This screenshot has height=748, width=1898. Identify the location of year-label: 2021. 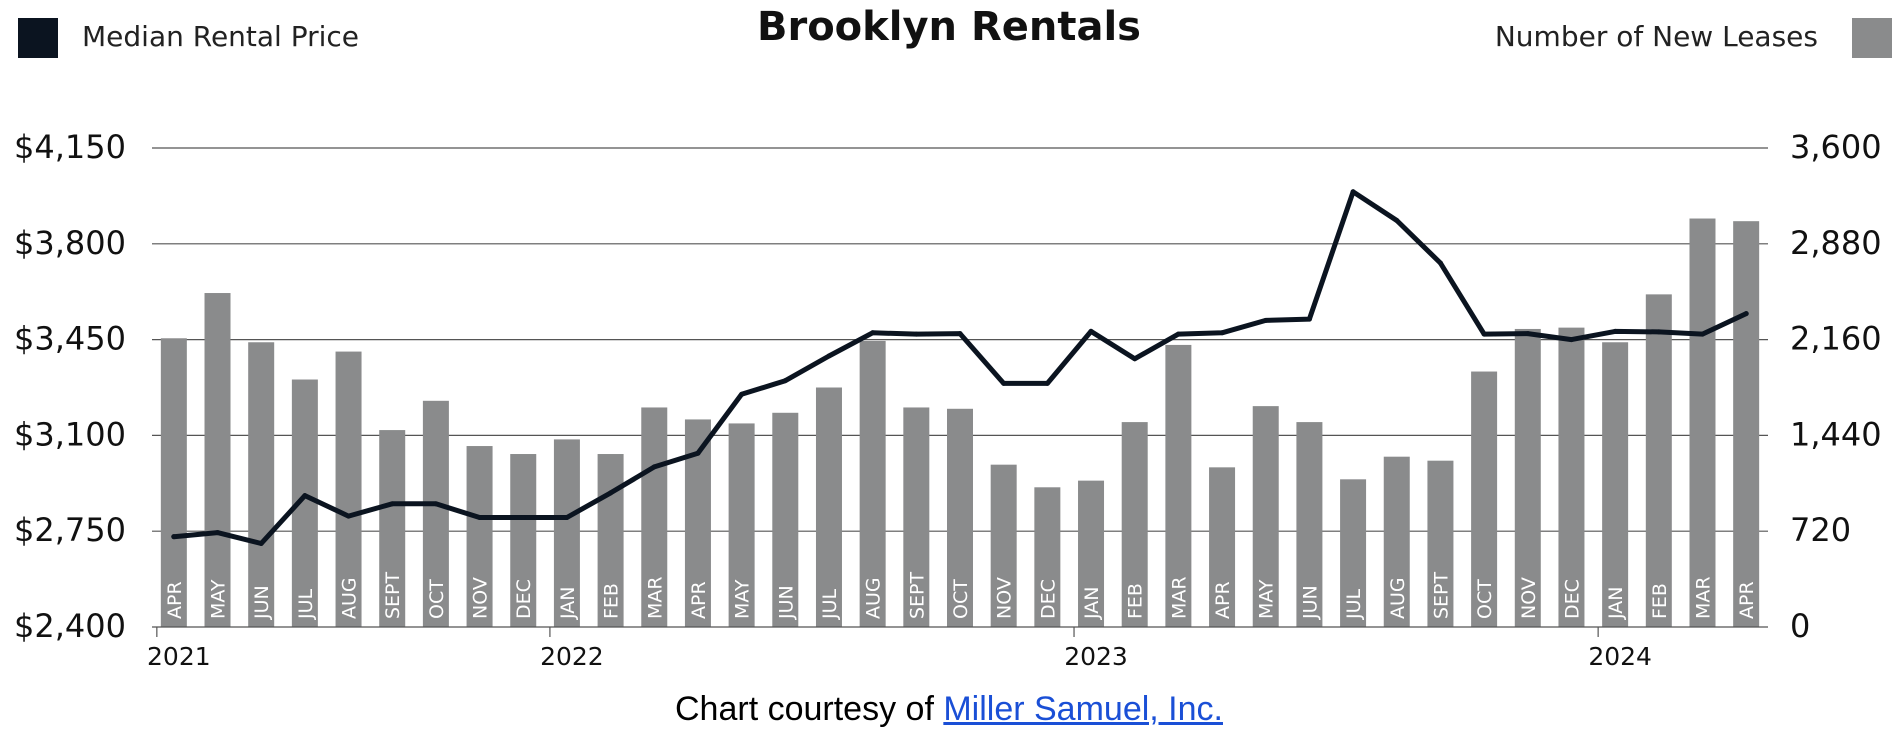
(179, 656).